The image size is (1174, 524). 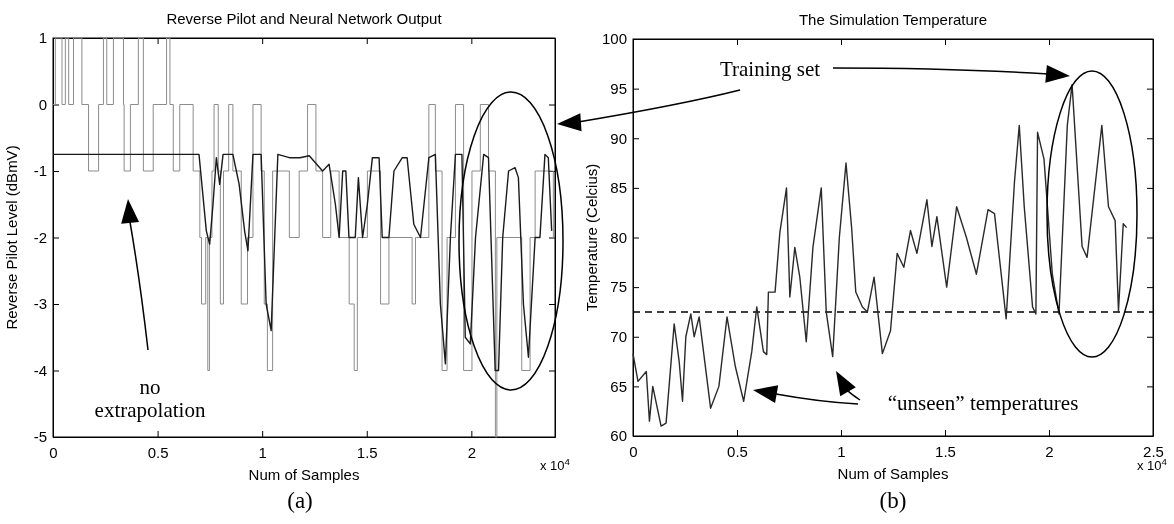 What do you see at coordinates (893, 19) in the screenshot?
I see `chart-title: The Simulation Temperature` at bounding box center [893, 19].